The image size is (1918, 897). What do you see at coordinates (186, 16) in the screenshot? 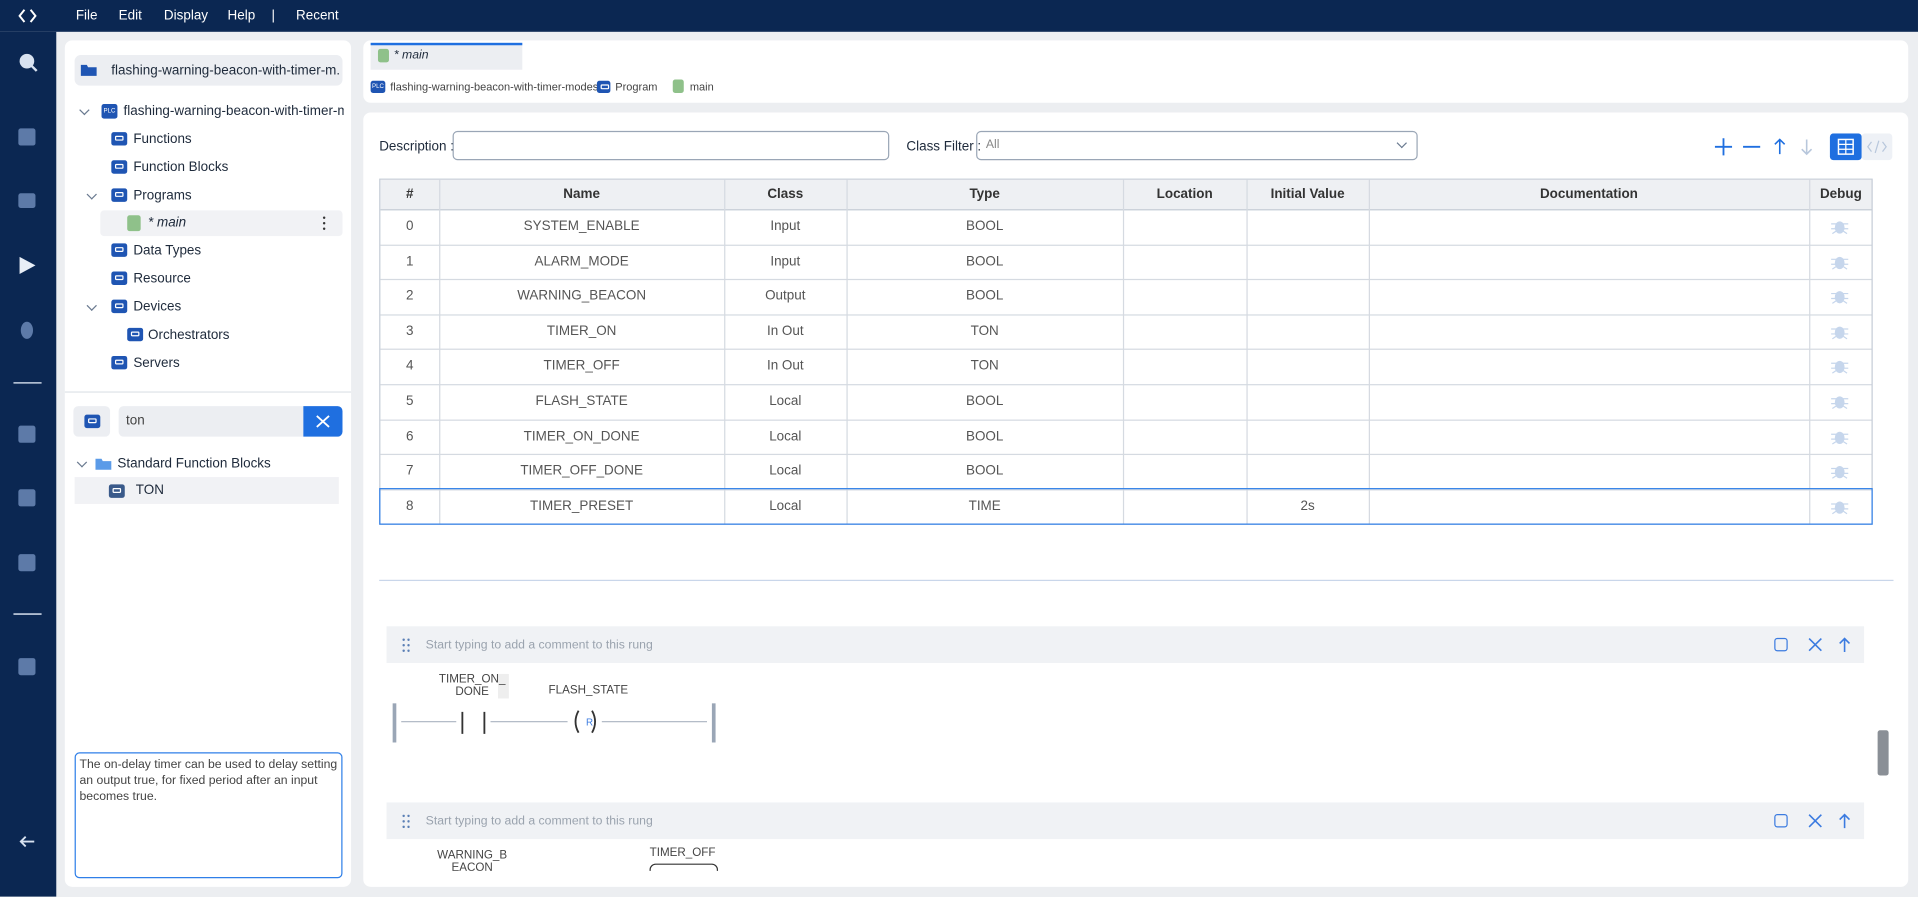
I see `menu-item: Display` at bounding box center [186, 16].